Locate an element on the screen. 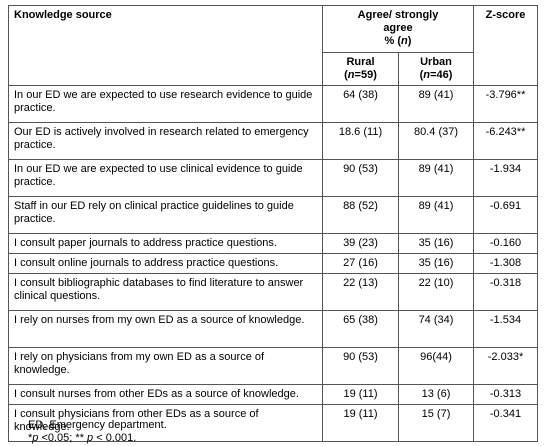 Image resolution: width=547 pixels, height=446 pixels. header-cell: Knowledge source is located at coordinates (165, 45).